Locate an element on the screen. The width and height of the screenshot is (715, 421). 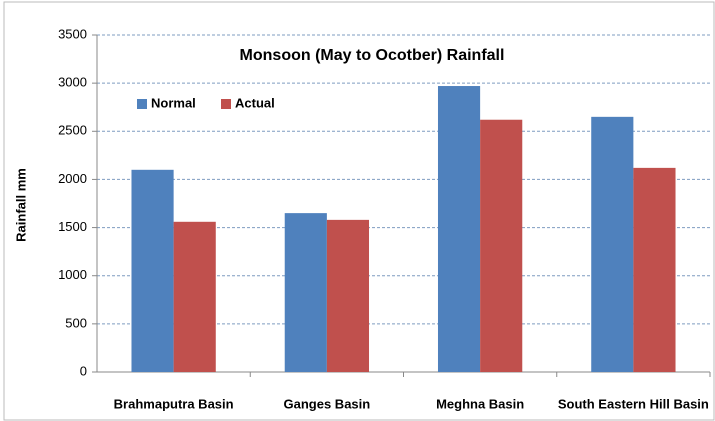
legend-label: Actual is located at coordinates (255, 102).